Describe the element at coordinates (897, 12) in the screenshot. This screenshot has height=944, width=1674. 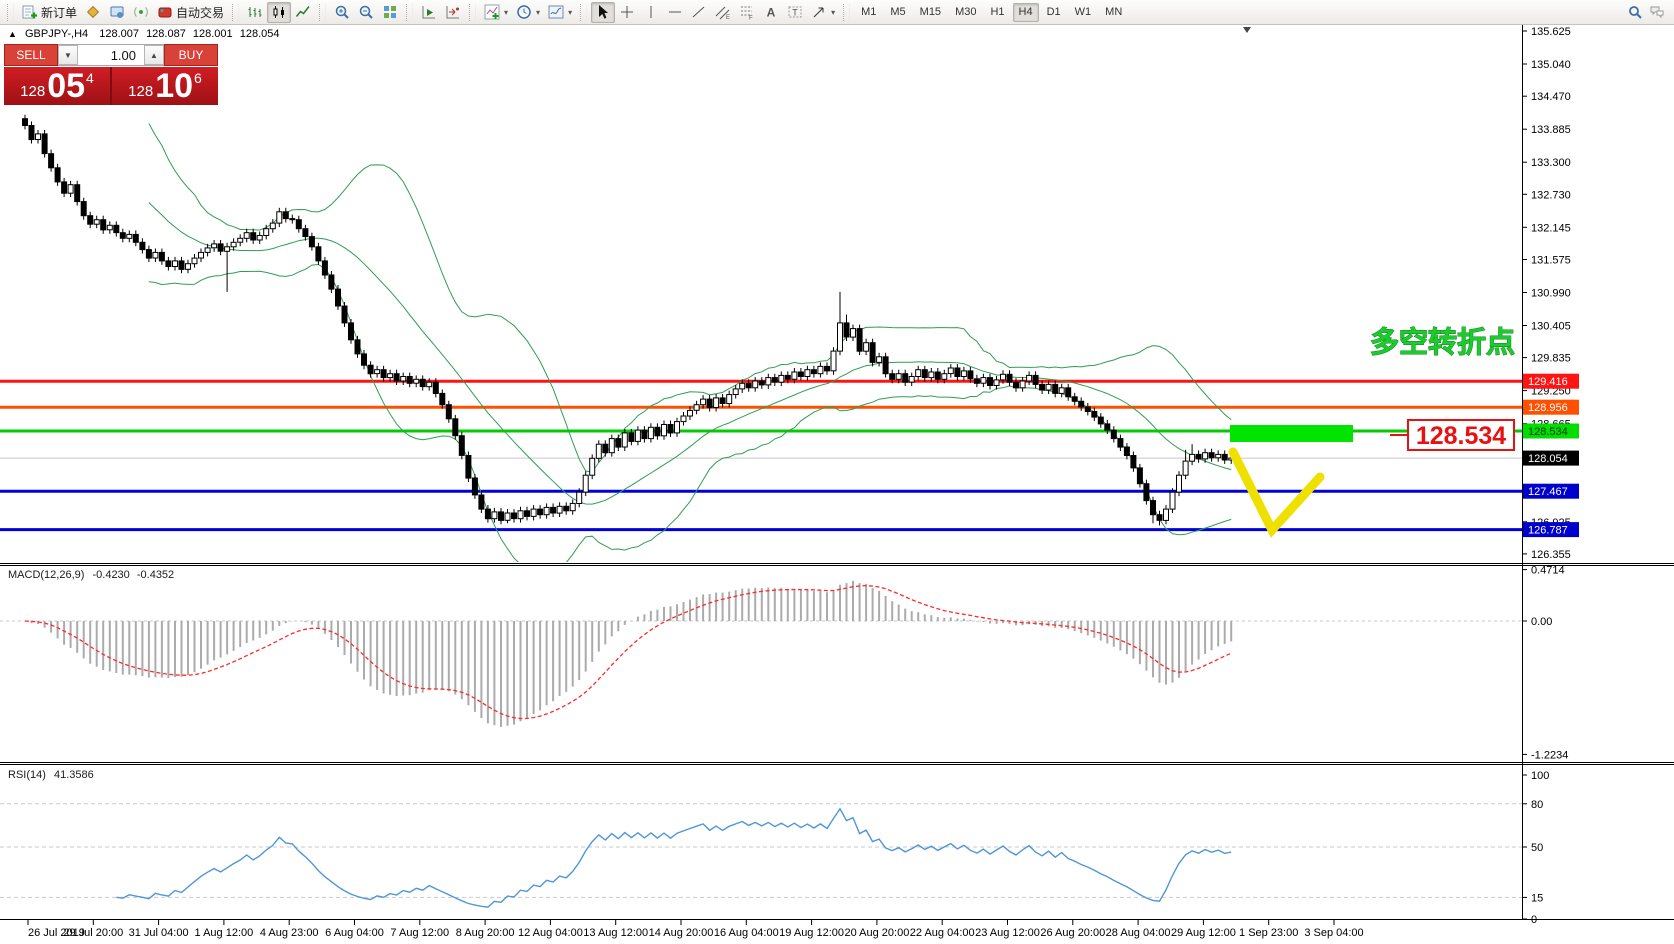
I see `tab-timeframe-m5: M5` at that location.